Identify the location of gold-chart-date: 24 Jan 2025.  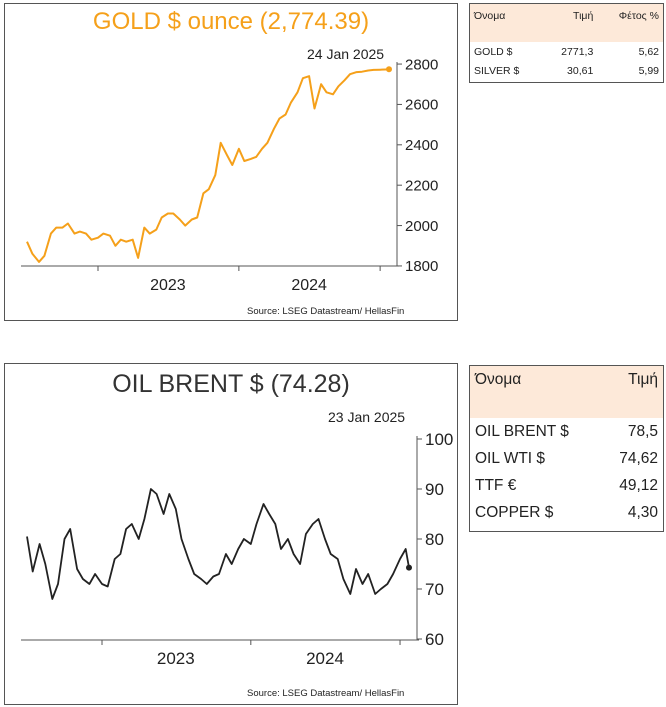
(346, 54).